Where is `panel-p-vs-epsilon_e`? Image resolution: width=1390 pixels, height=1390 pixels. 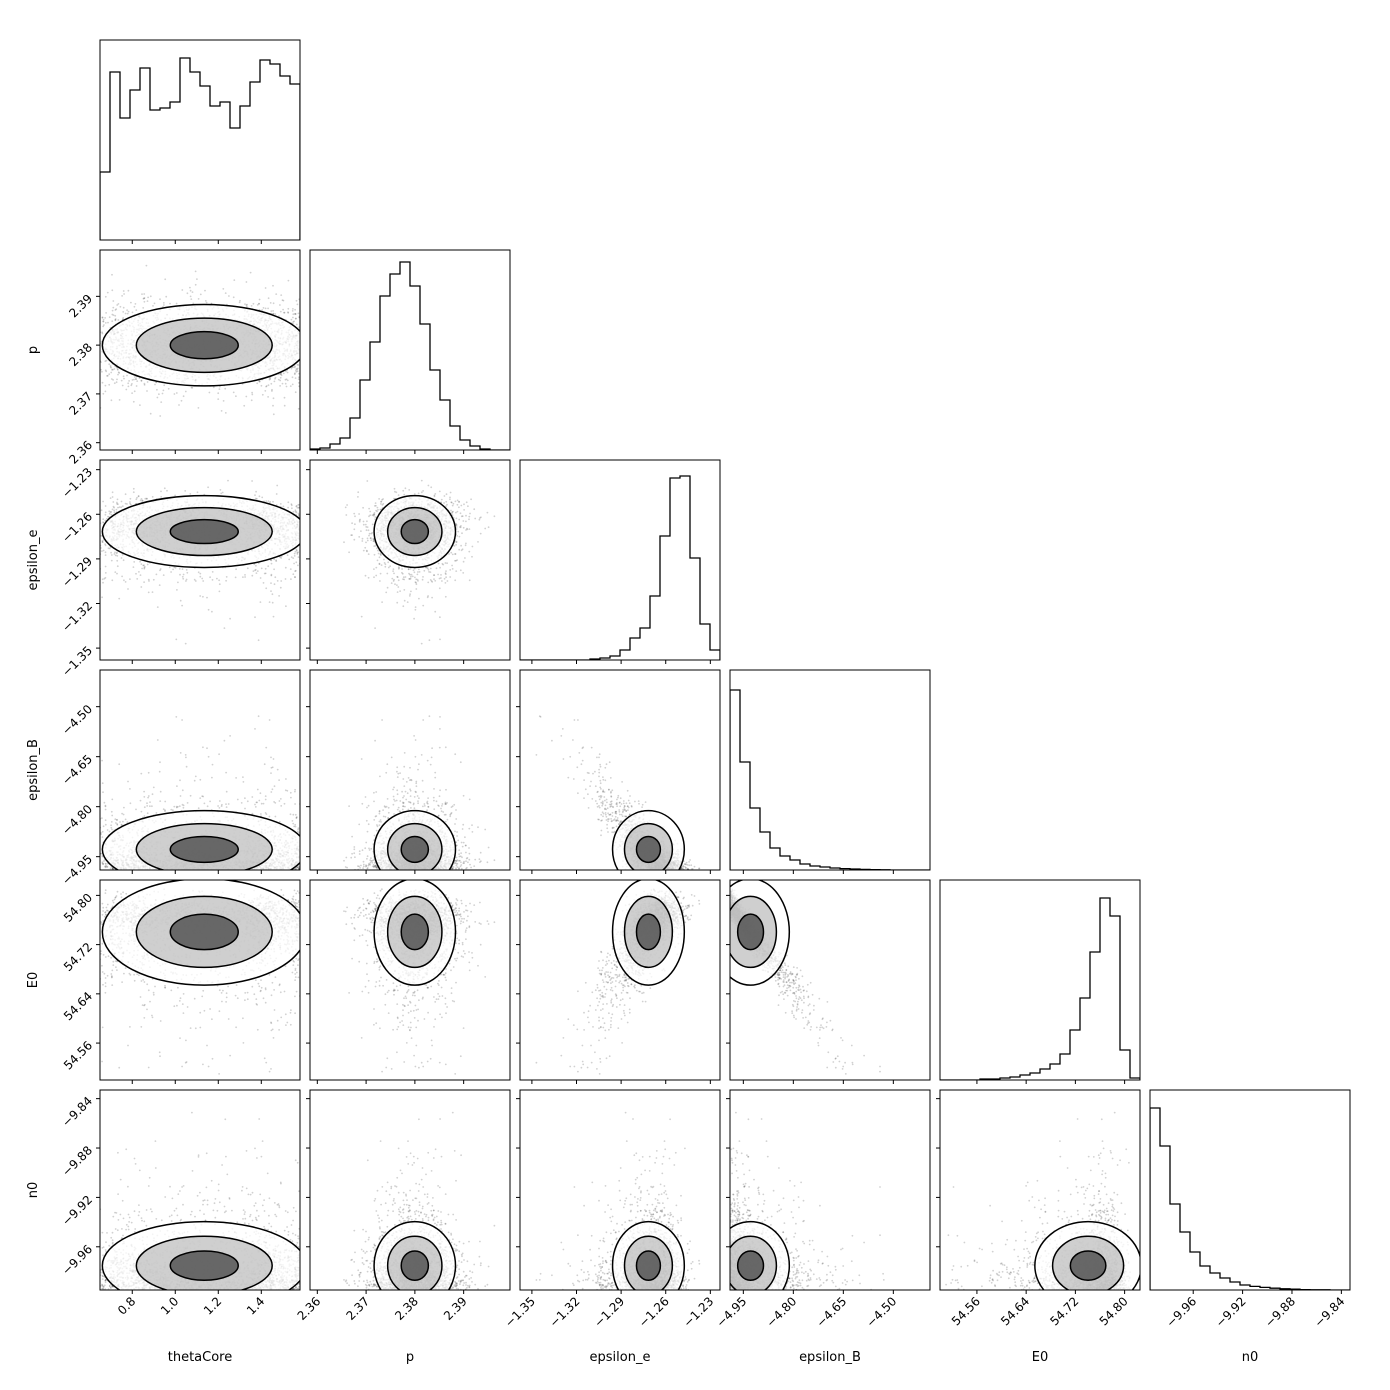
panel-p-vs-epsilon_e is located at coordinates (408, 561).